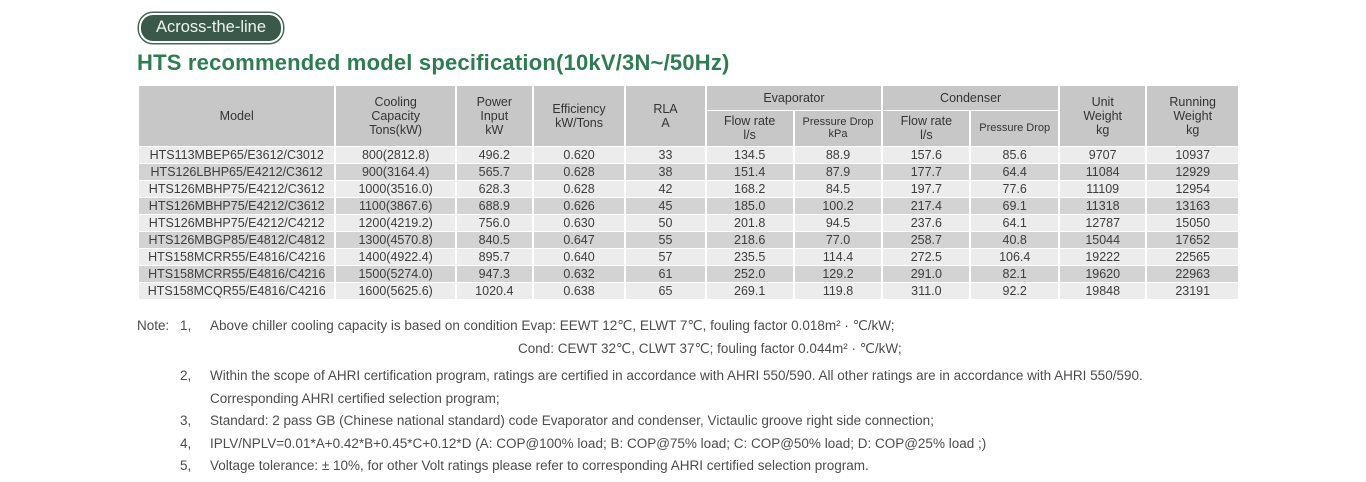  Describe the element at coordinates (186, 420) in the screenshot. I see `note-number: 3,` at that location.